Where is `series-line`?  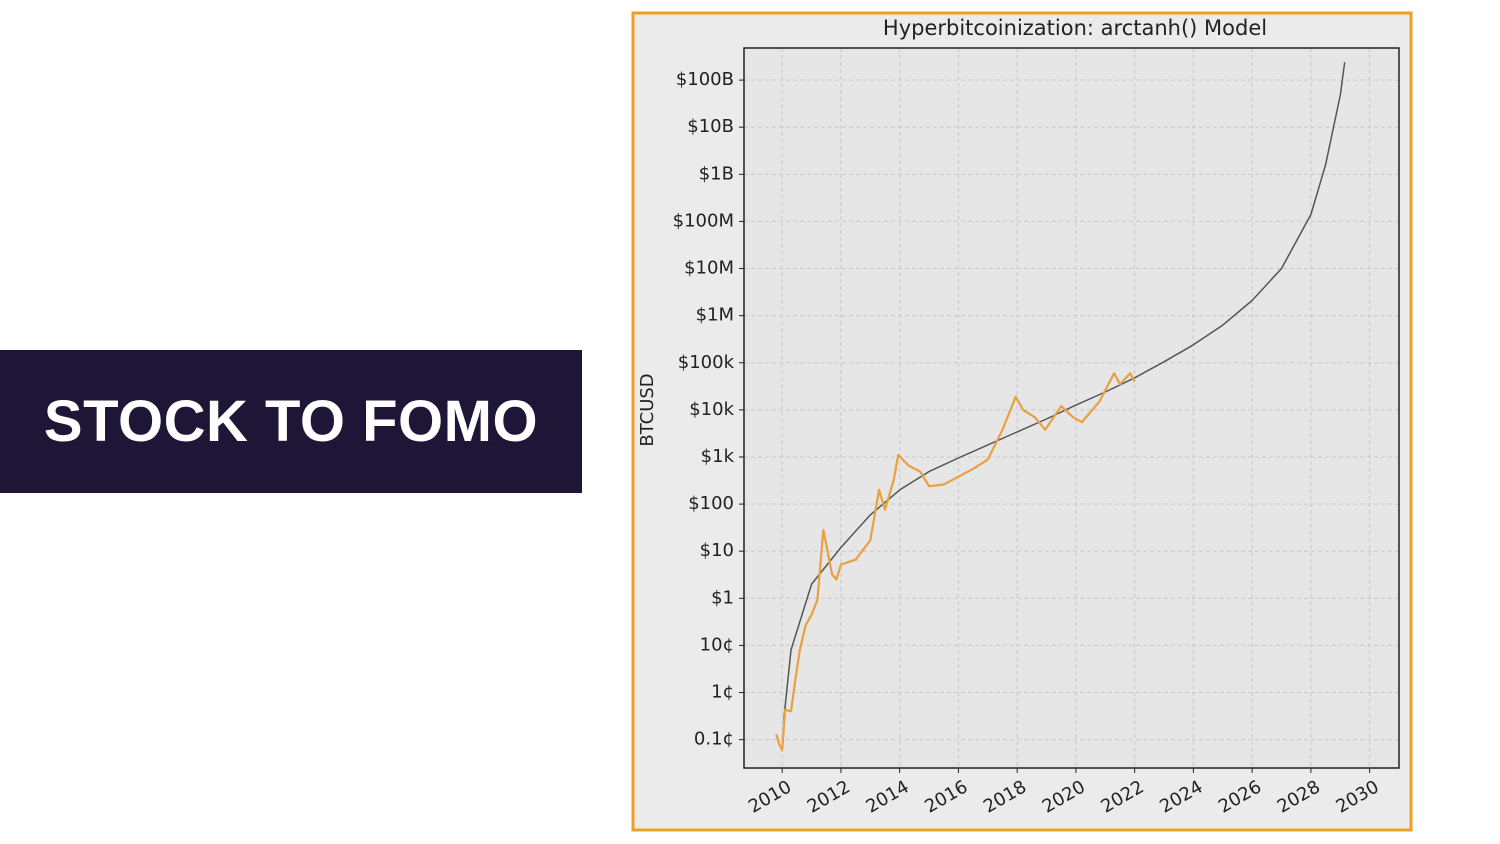 series-line is located at coordinates (955, 562).